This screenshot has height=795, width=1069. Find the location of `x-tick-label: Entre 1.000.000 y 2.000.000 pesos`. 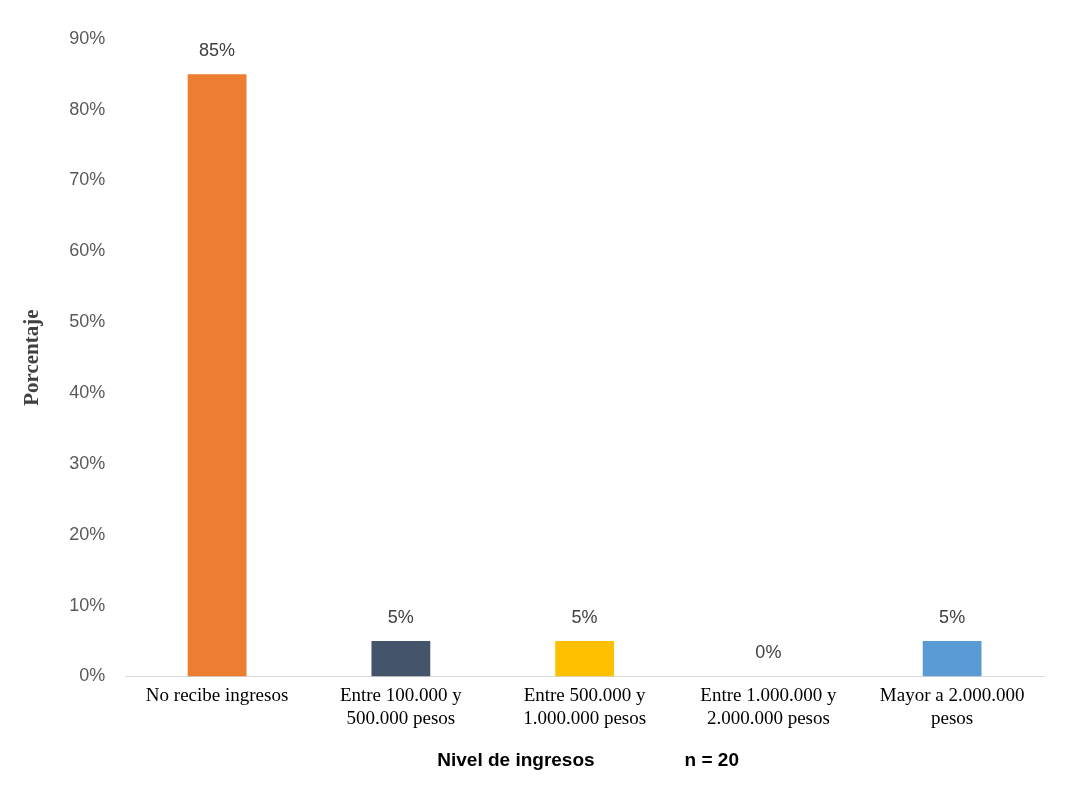

x-tick-label: Entre 1.000.000 y 2.000.000 pesos is located at coordinates (768, 705).